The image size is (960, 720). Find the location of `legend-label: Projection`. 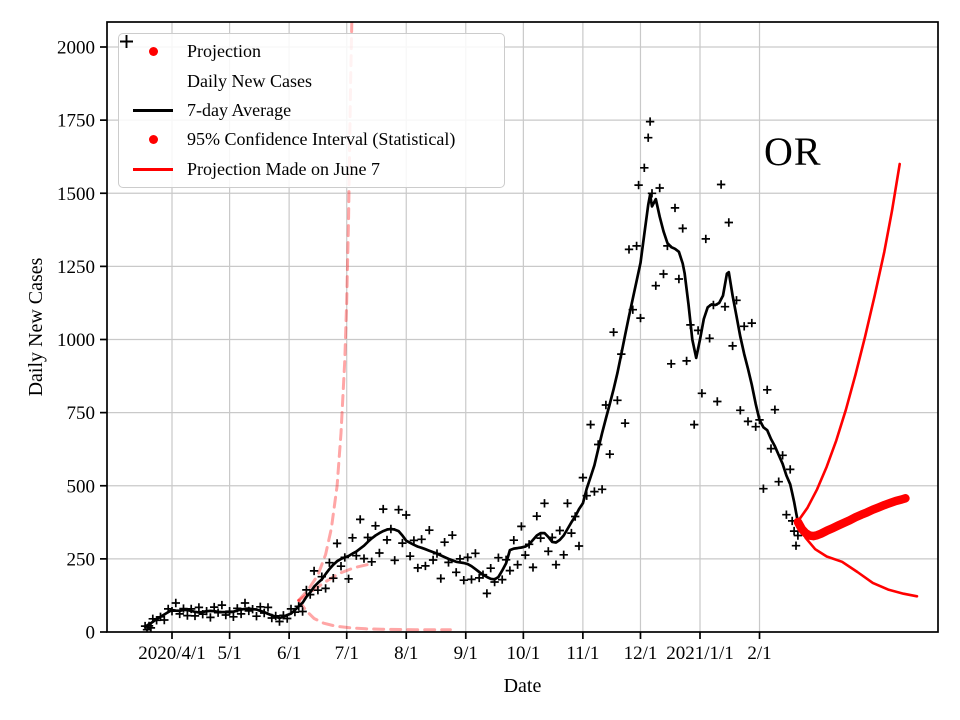

legend-label: Projection is located at coordinates (224, 51).